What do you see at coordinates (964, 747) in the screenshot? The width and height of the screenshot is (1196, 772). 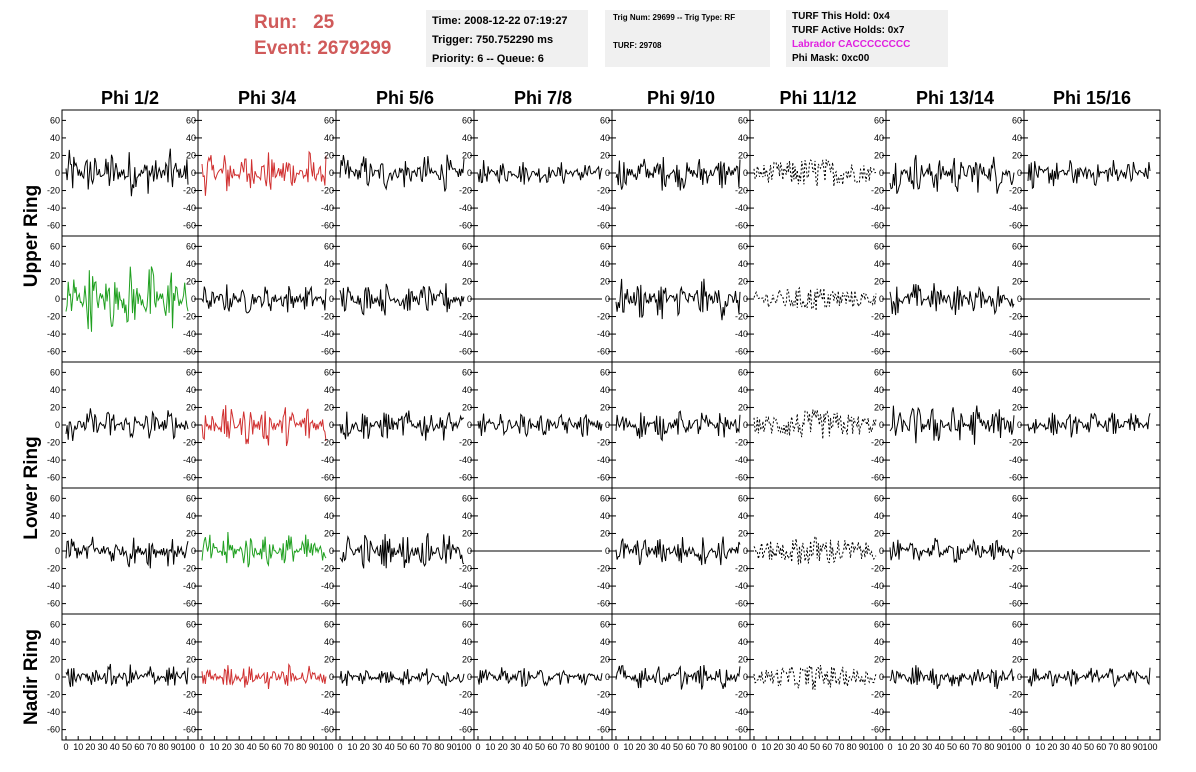 I see `x-tick-label: 60` at bounding box center [964, 747].